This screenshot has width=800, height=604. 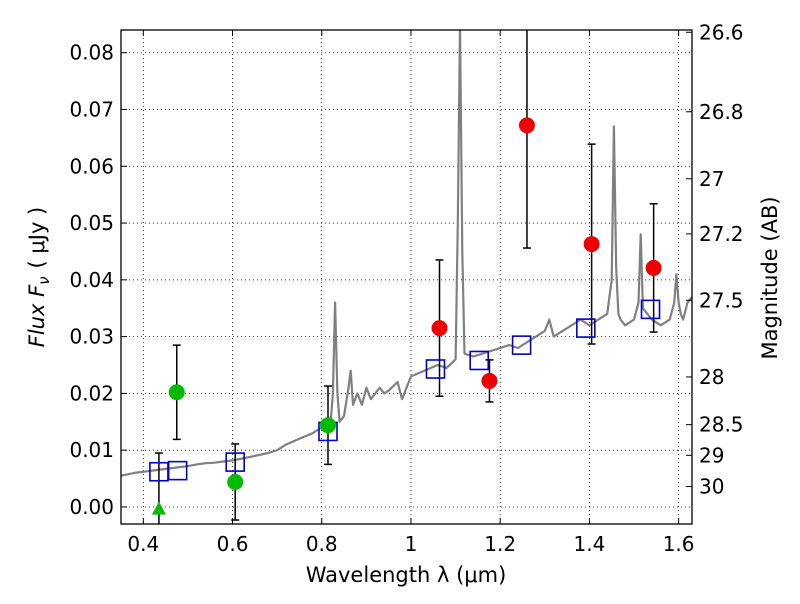 I want to click on svg-text:Flux Fν( μJy ): Flux Fν ( μJy ), so click(x=39, y=277).